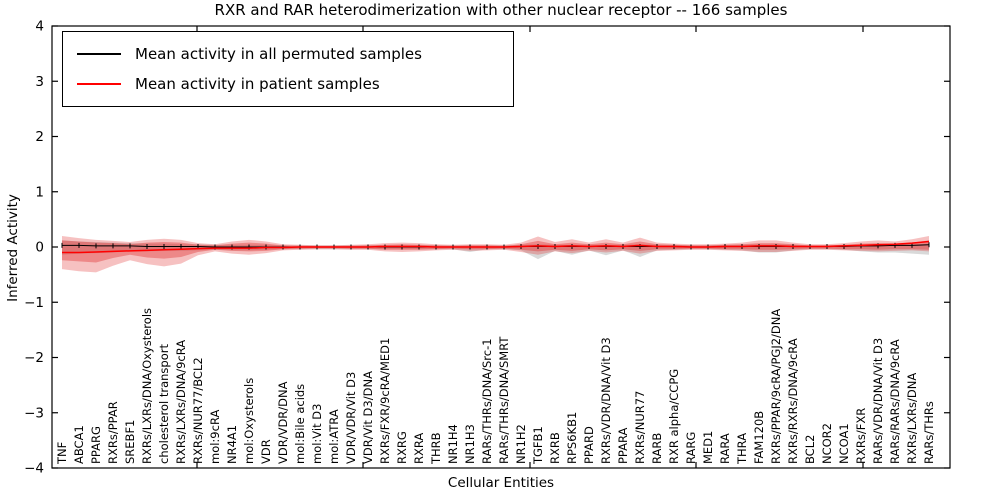  I want to click on x-category-label: RXRs/FXR/9cRA/MED1, so click(385, 401).